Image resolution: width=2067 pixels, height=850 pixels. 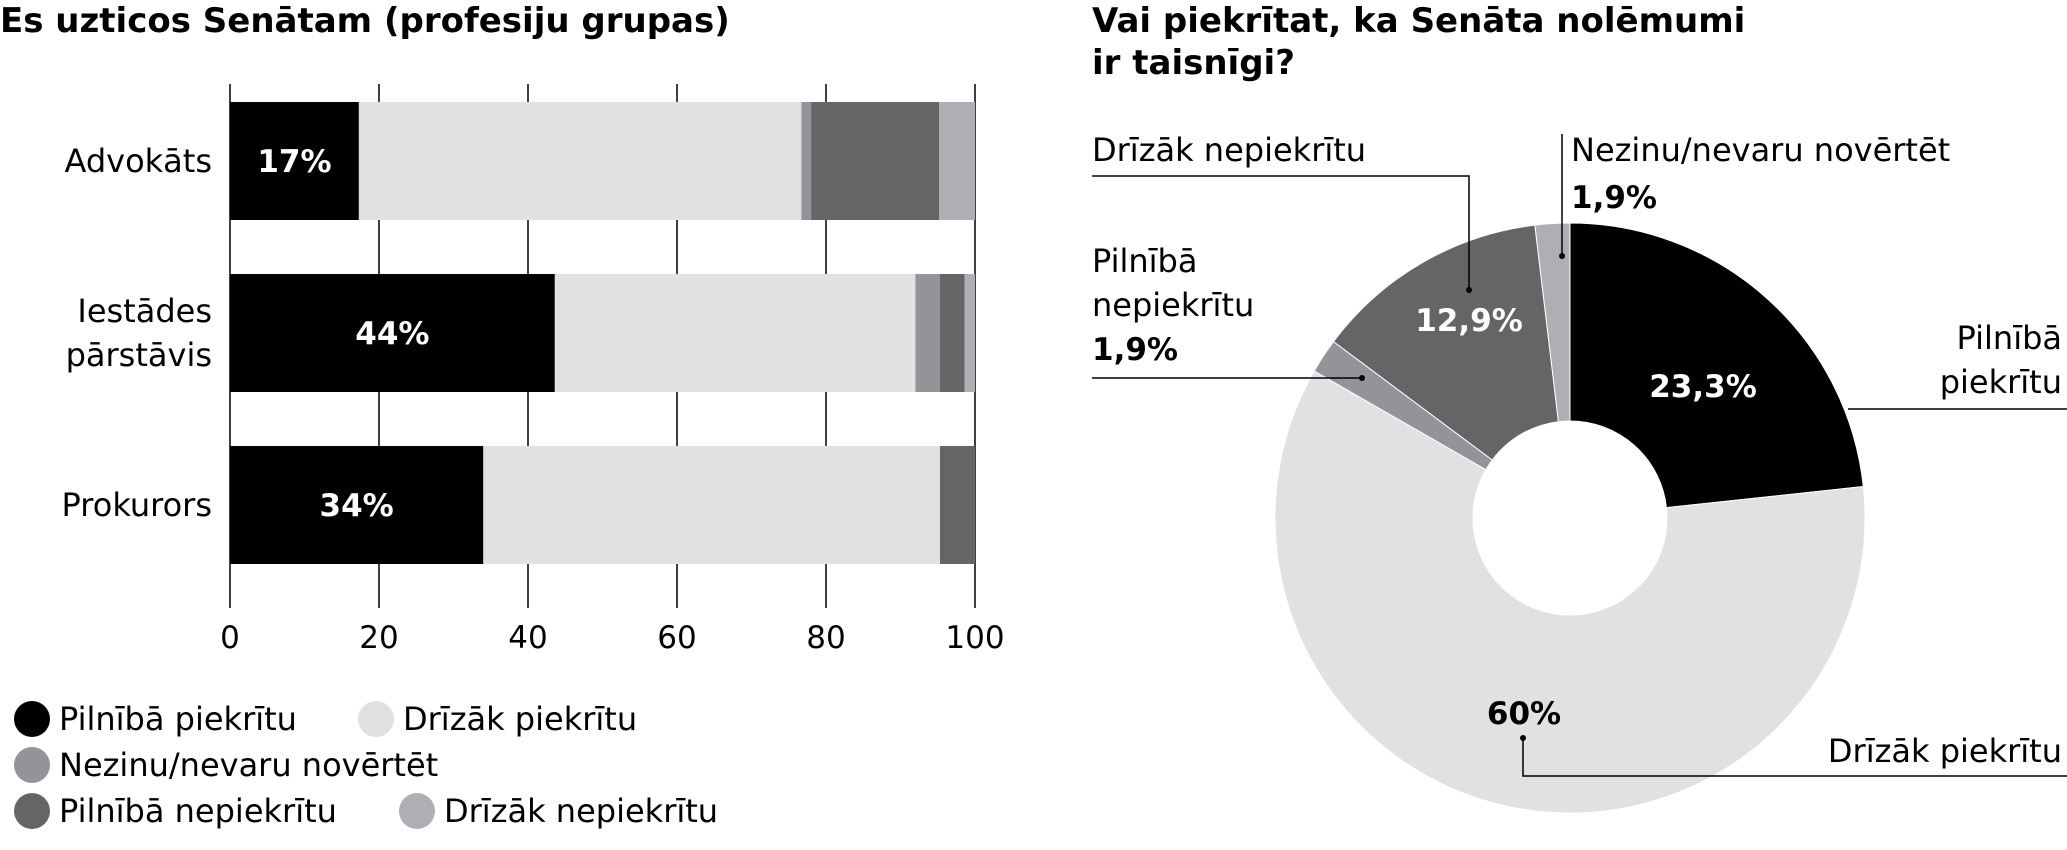 I want to click on legend-label-nezinu-nevaru-nov-rt-t: Nezinu/nevaru novērtēt, so click(x=248, y=765).